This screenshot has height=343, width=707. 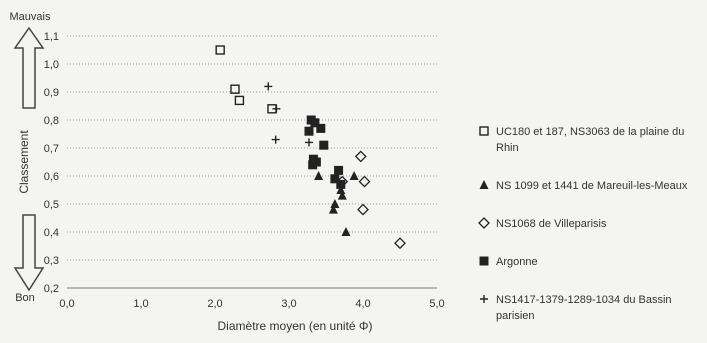 What do you see at coordinates (576, 308) in the screenshot?
I see `legend-item: NS1417-1379-1289-1034 du Bassin parisien` at bounding box center [576, 308].